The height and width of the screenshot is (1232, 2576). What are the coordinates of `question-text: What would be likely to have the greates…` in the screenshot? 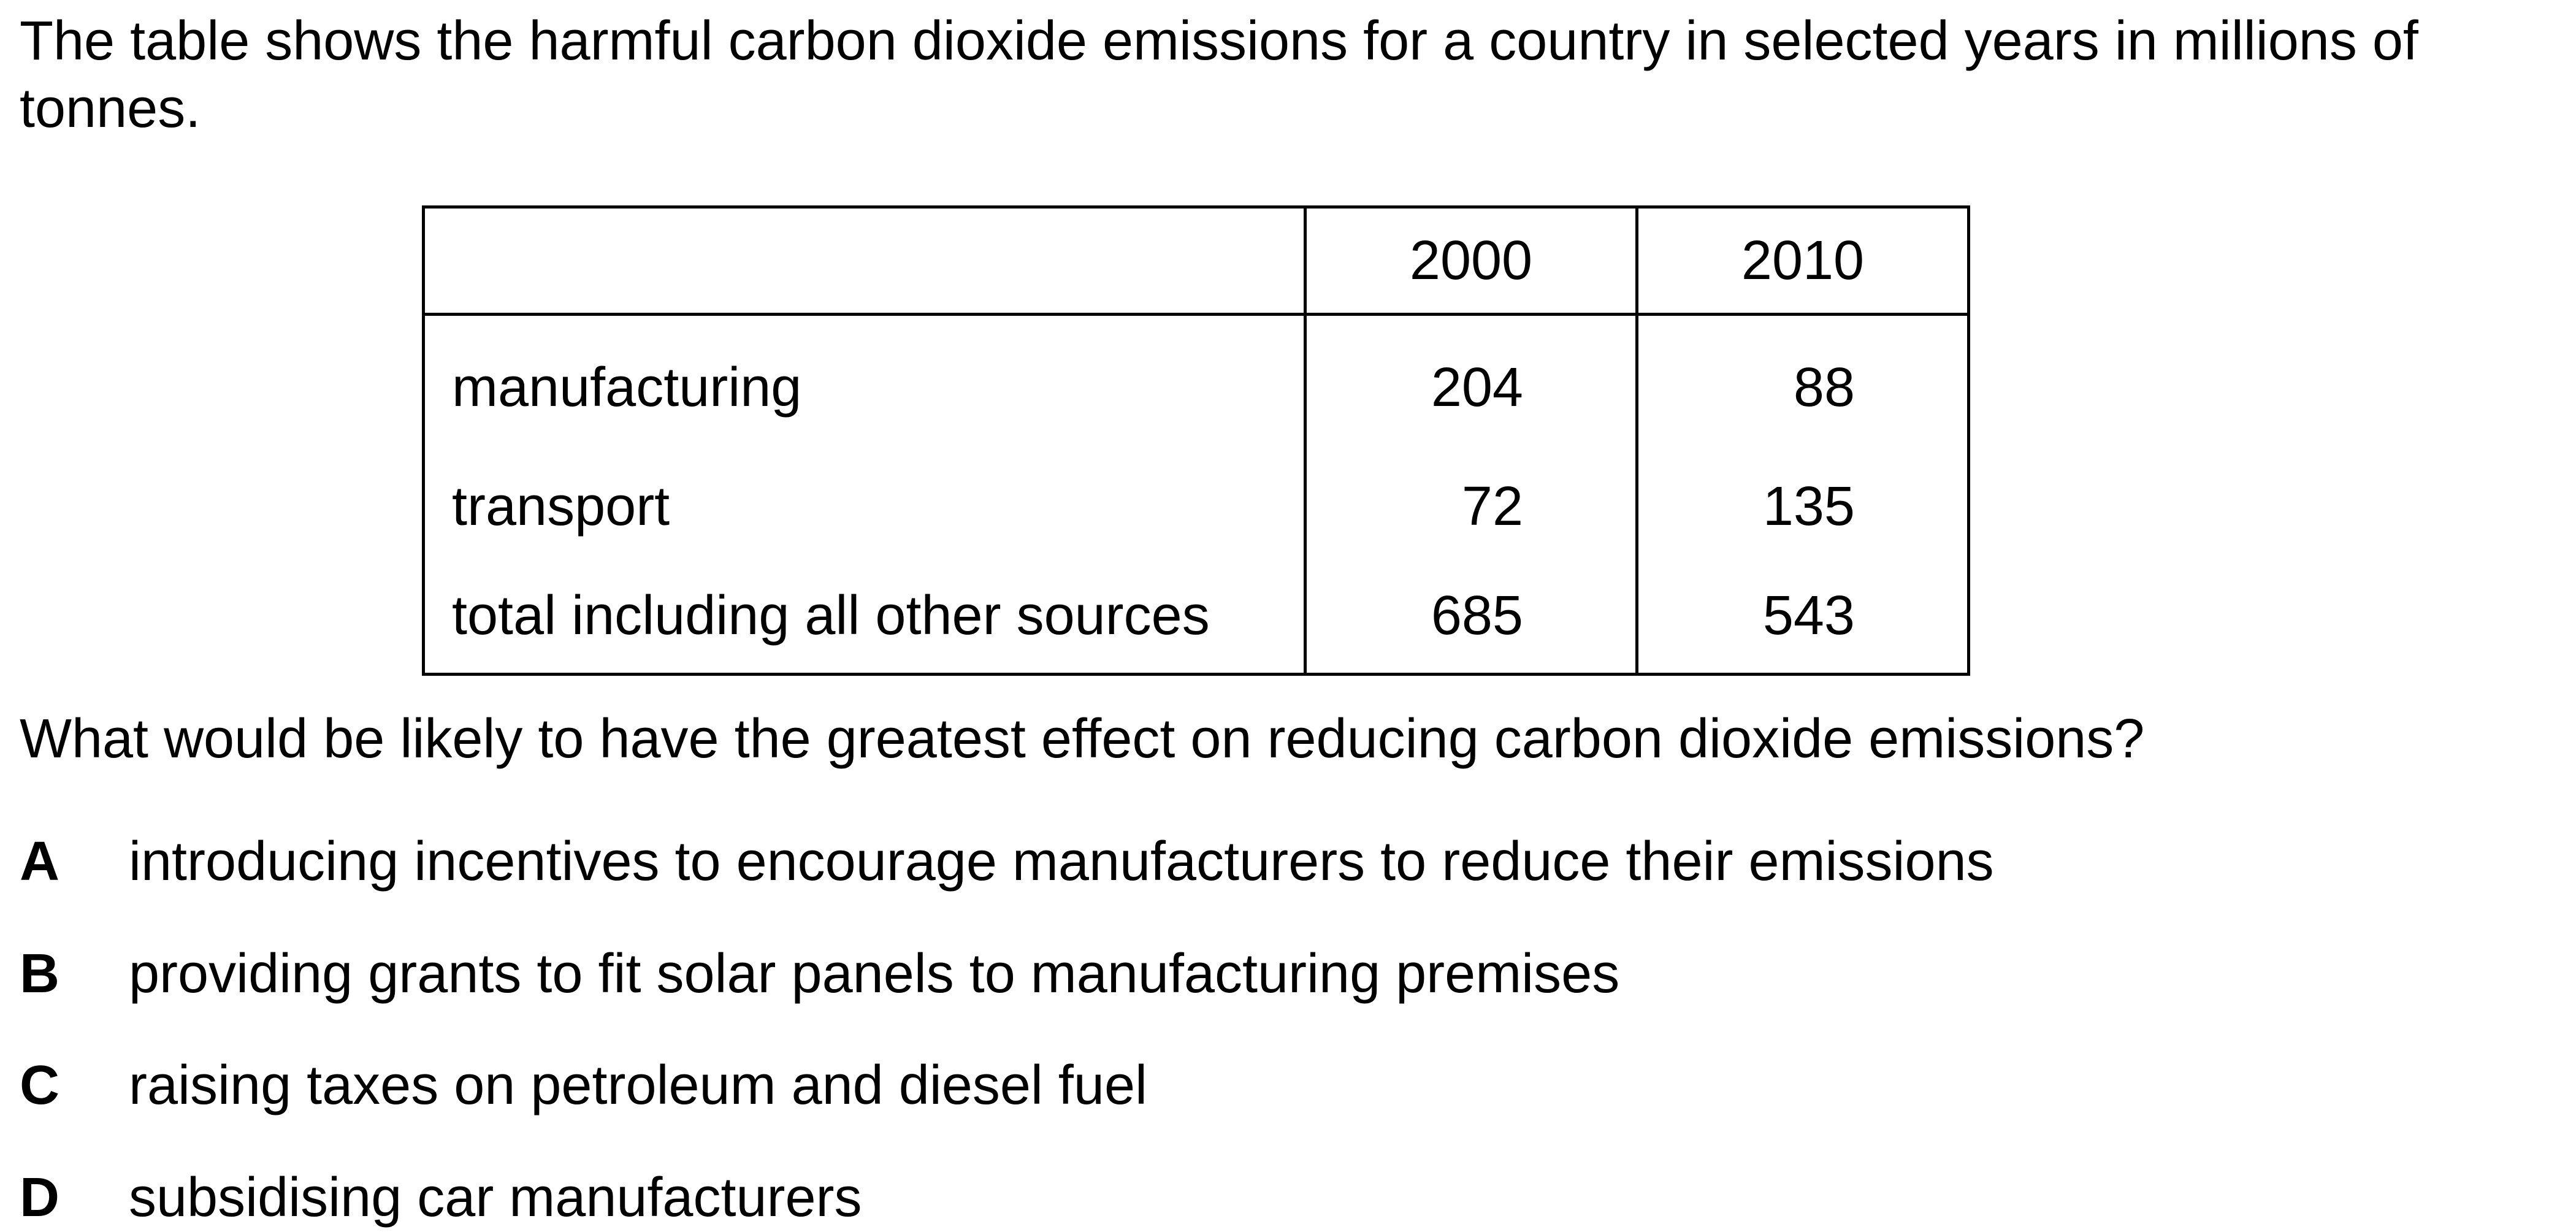 It's located at (1082, 739).